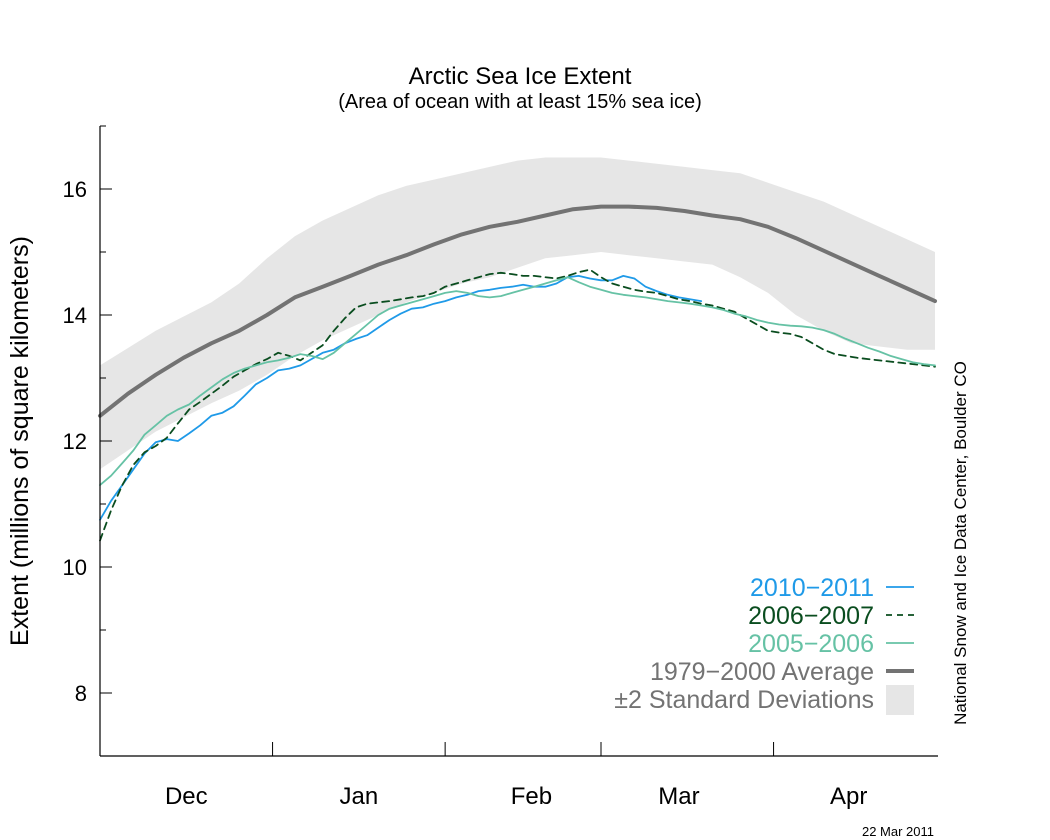 The width and height of the screenshot is (1050, 840). What do you see at coordinates (744, 700) in the screenshot?
I see `legend-label: ±2 Standard Deviations` at bounding box center [744, 700].